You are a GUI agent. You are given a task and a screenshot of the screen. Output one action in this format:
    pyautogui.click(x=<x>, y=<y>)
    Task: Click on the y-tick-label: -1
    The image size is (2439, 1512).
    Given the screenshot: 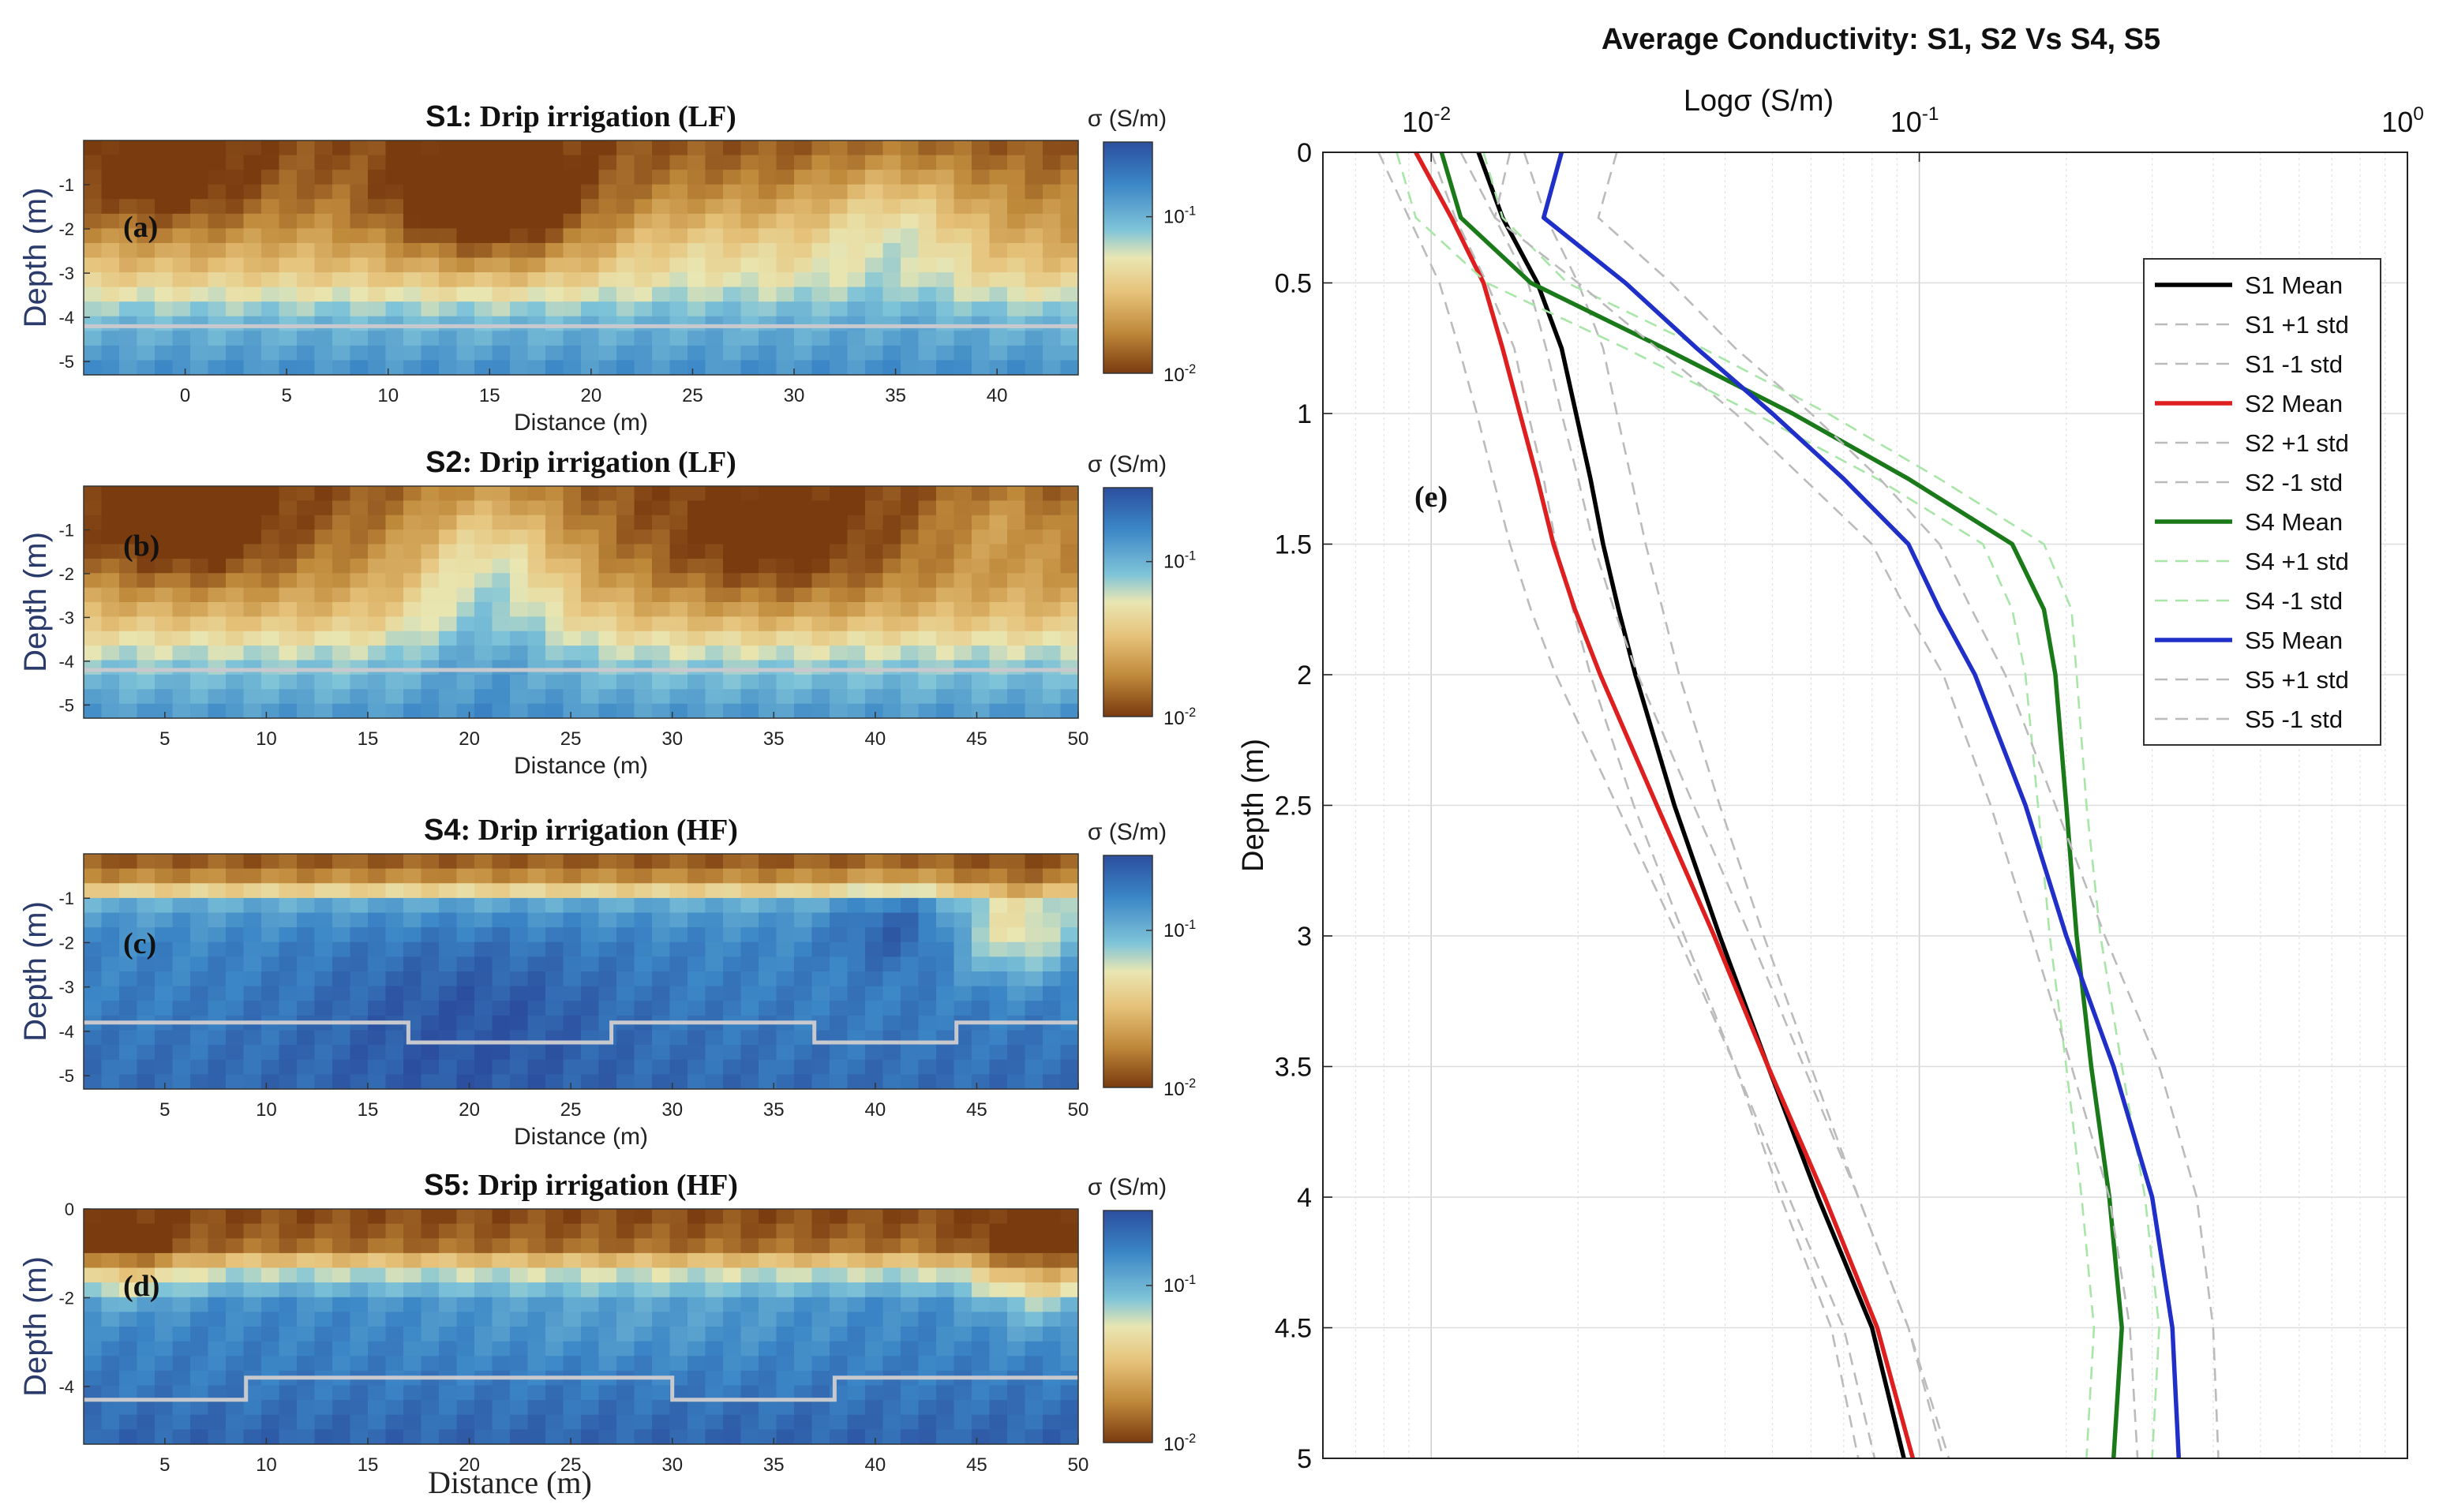 What is the action you would take?
    pyautogui.click(x=66, y=530)
    